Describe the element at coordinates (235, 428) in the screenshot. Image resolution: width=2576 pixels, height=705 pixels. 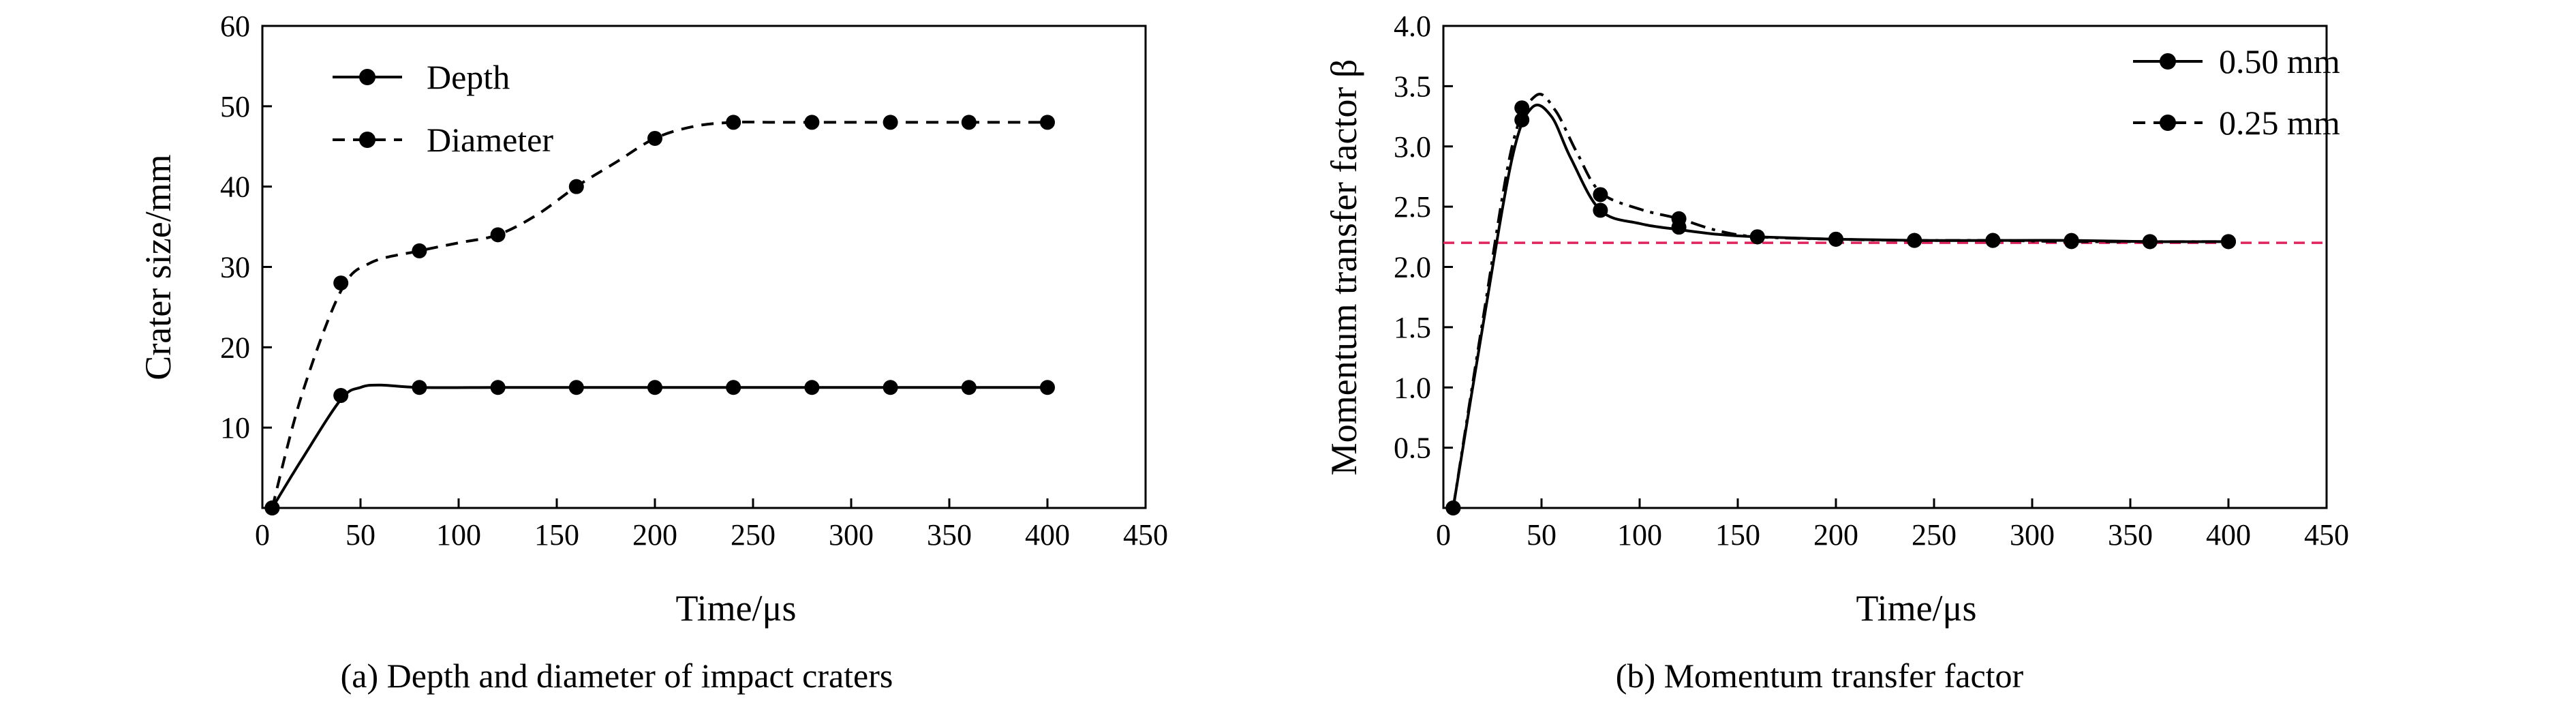
I see `y-tick-label: 10` at that location.